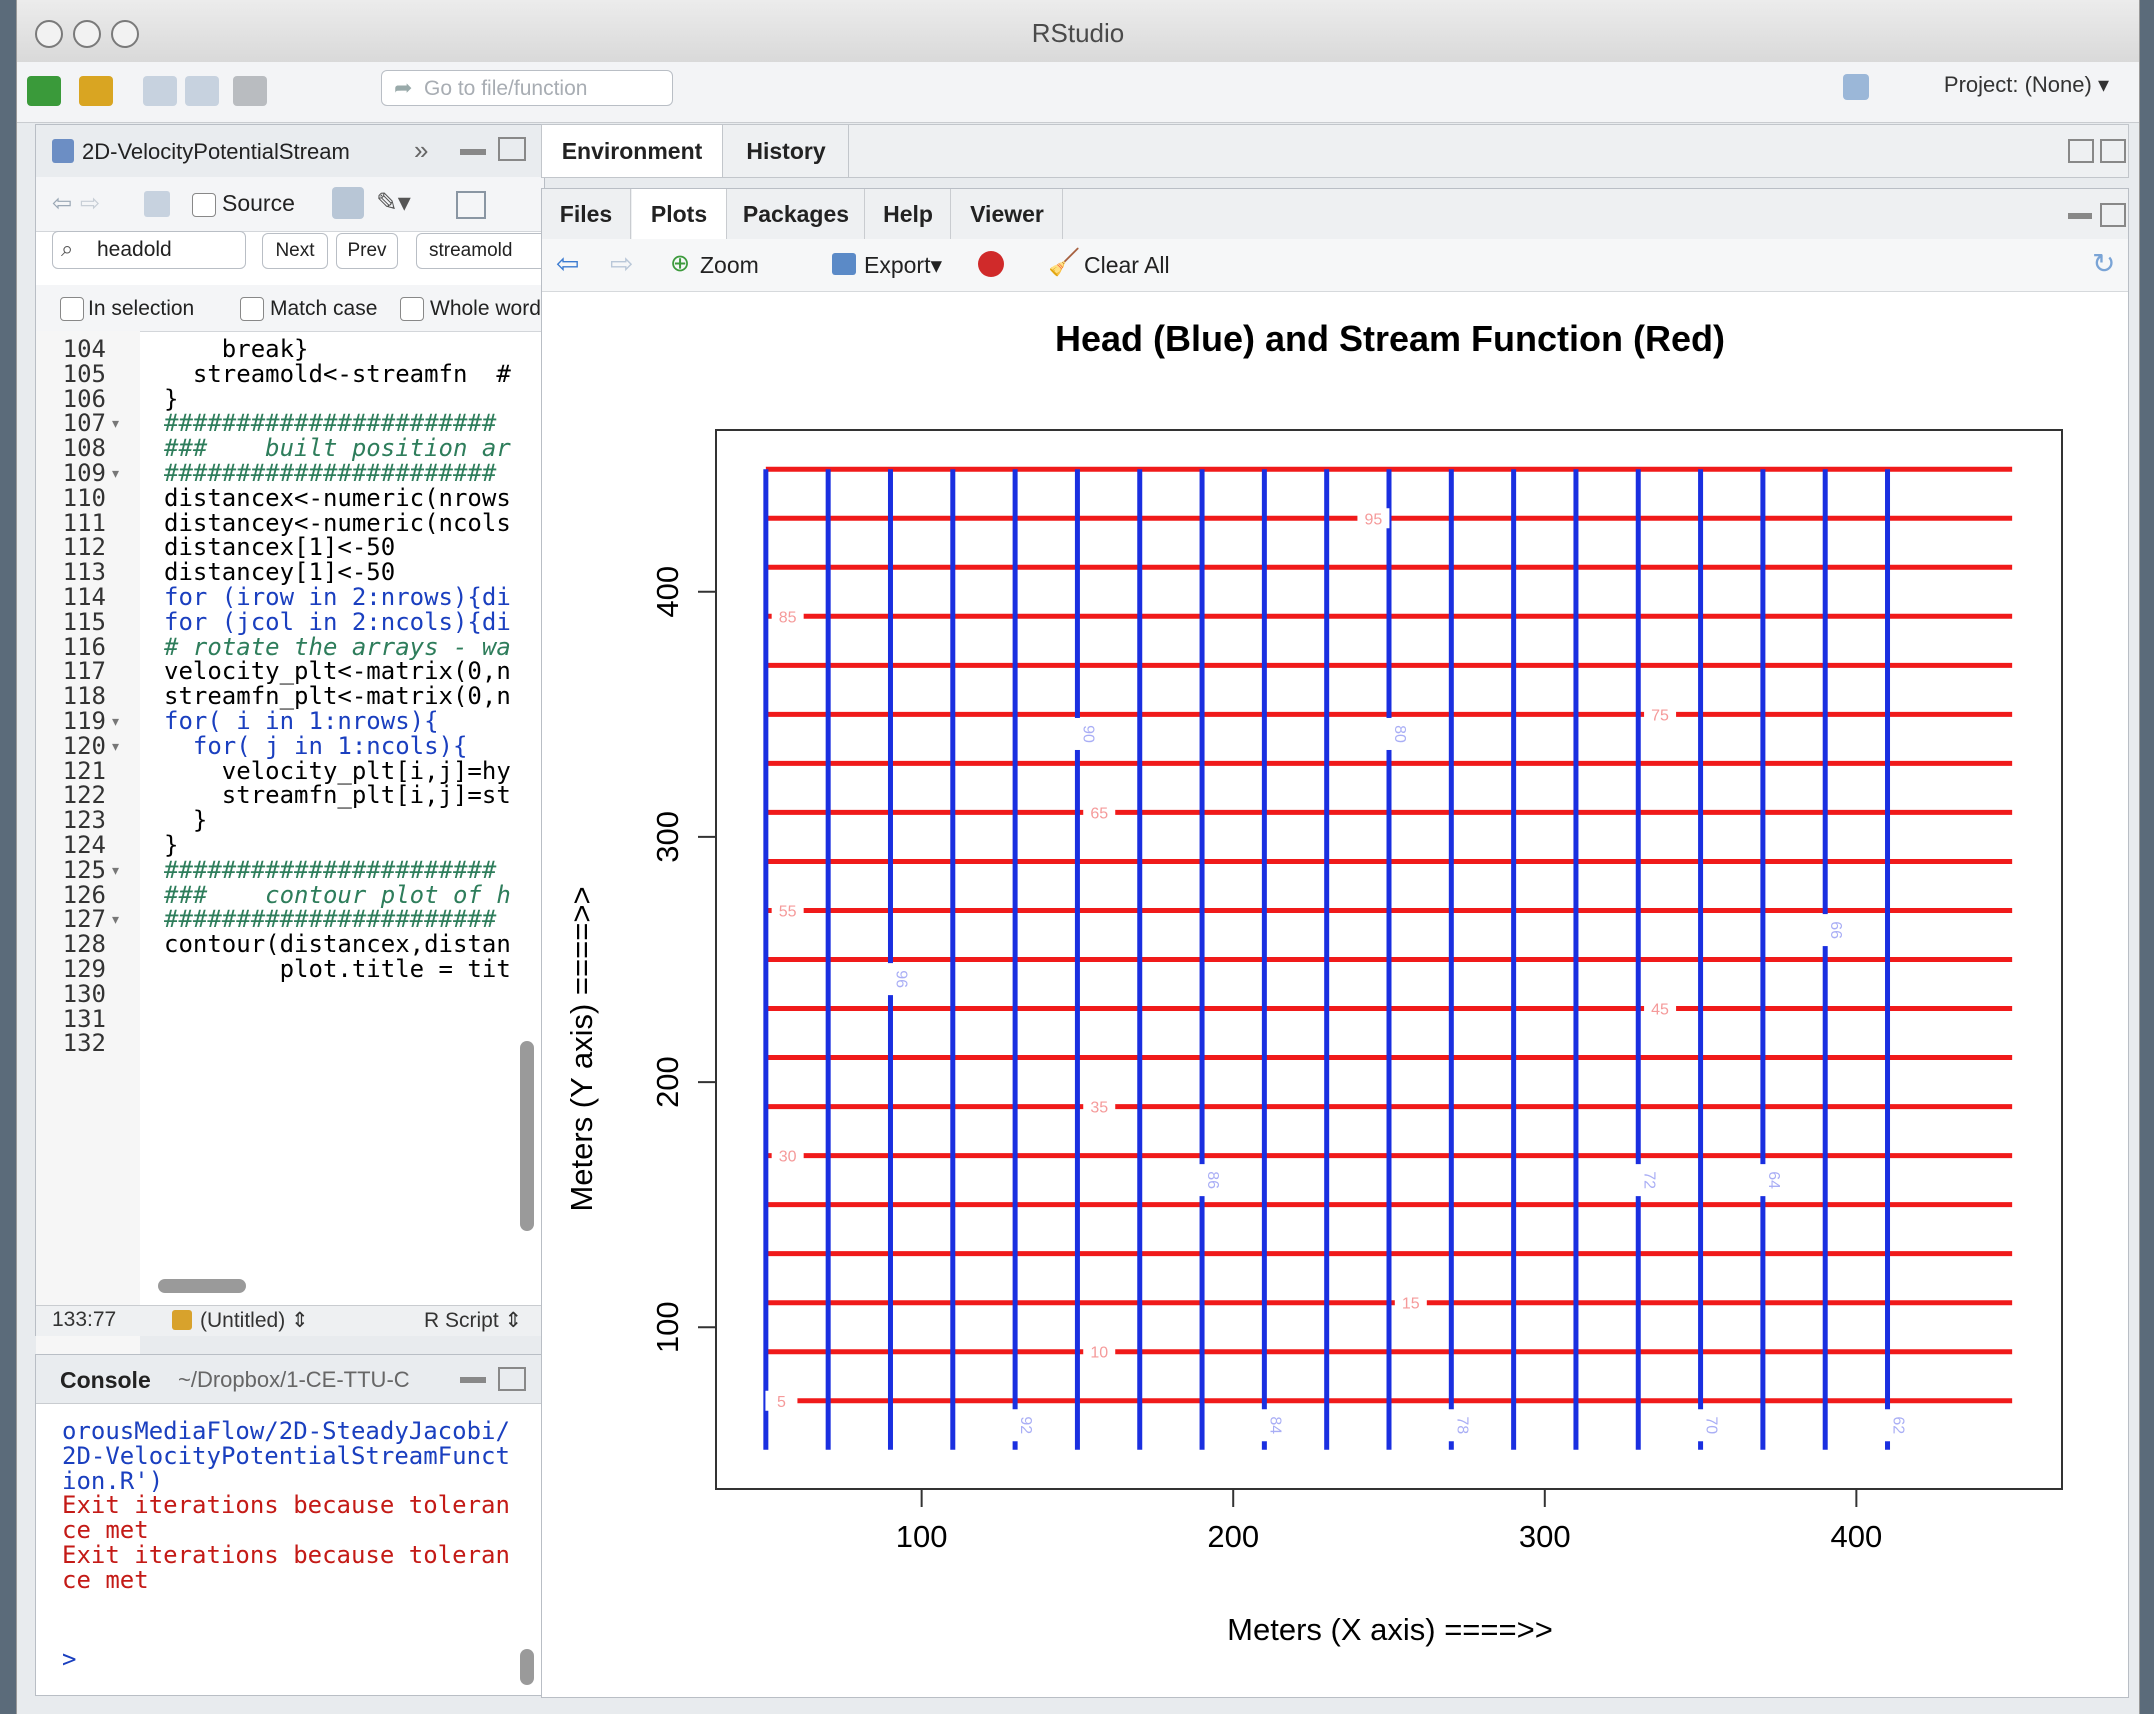 The image size is (2154, 1714). I want to click on stream-contour-label: 15, so click(1411, 1304).